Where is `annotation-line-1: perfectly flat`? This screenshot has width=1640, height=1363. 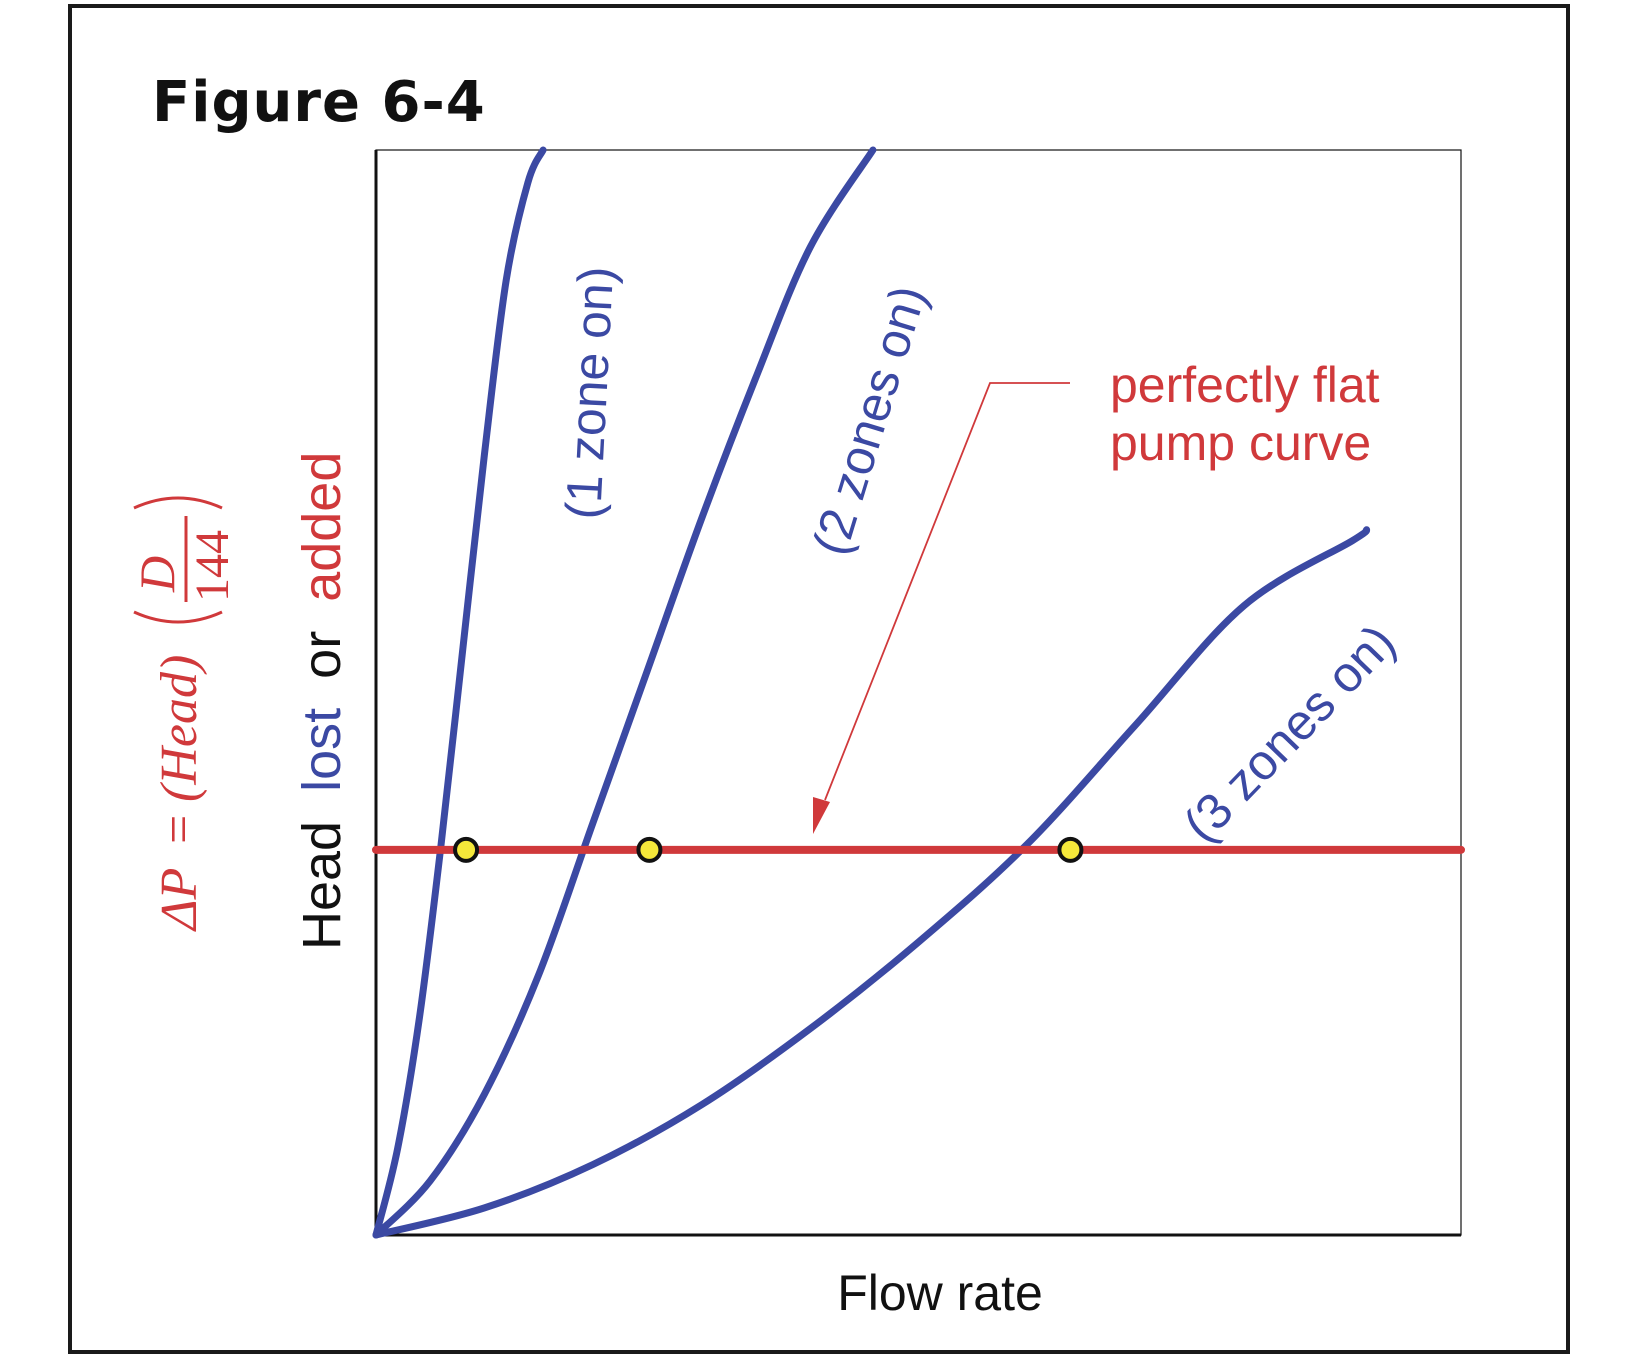 annotation-line-1: perfectly flat is located at coordinates (1245, 385).